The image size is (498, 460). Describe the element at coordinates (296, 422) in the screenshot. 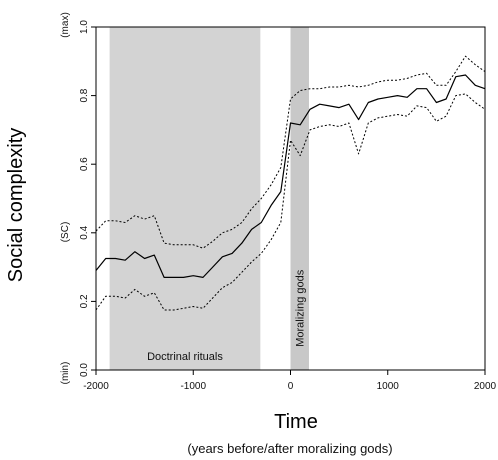

I see `x-axis-title: Time` at that location.